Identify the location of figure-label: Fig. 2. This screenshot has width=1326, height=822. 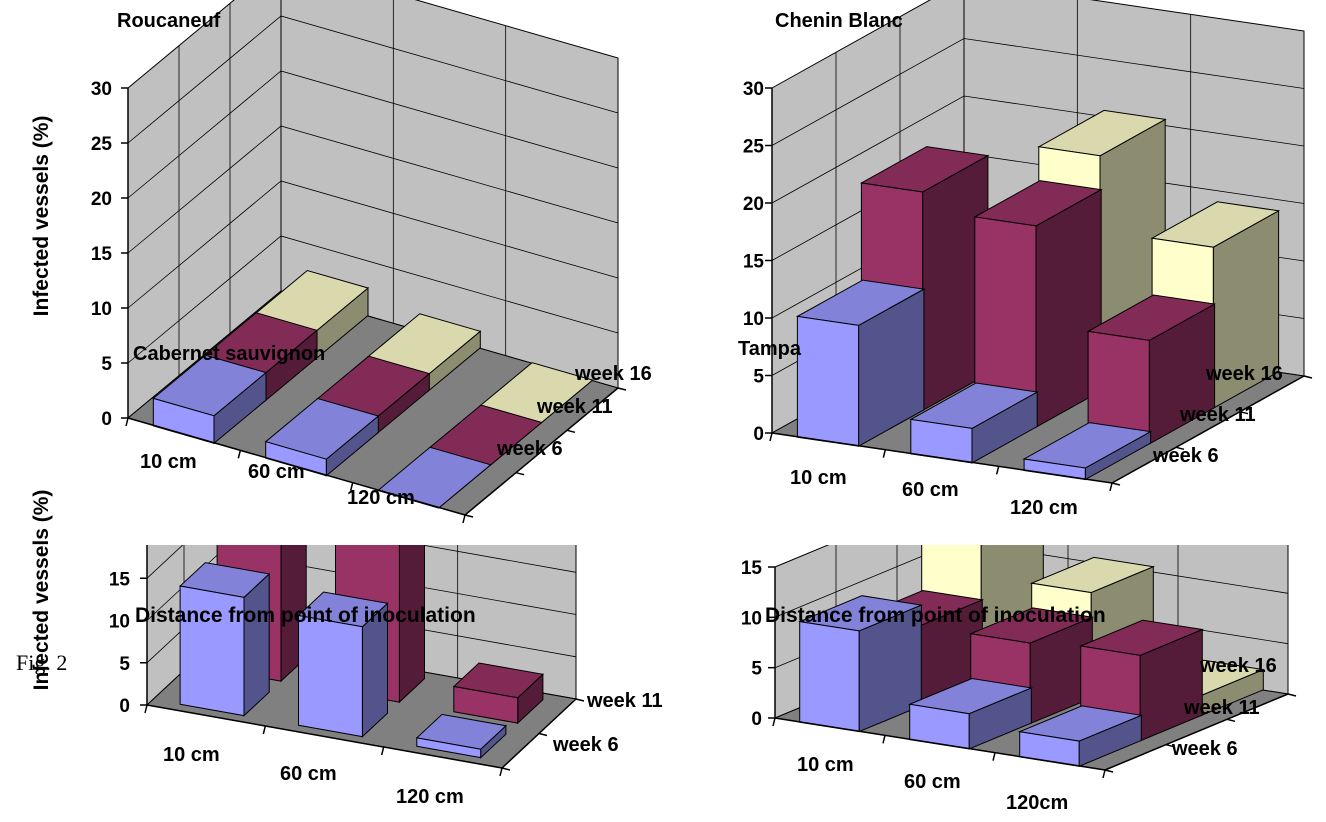
(41, 662).